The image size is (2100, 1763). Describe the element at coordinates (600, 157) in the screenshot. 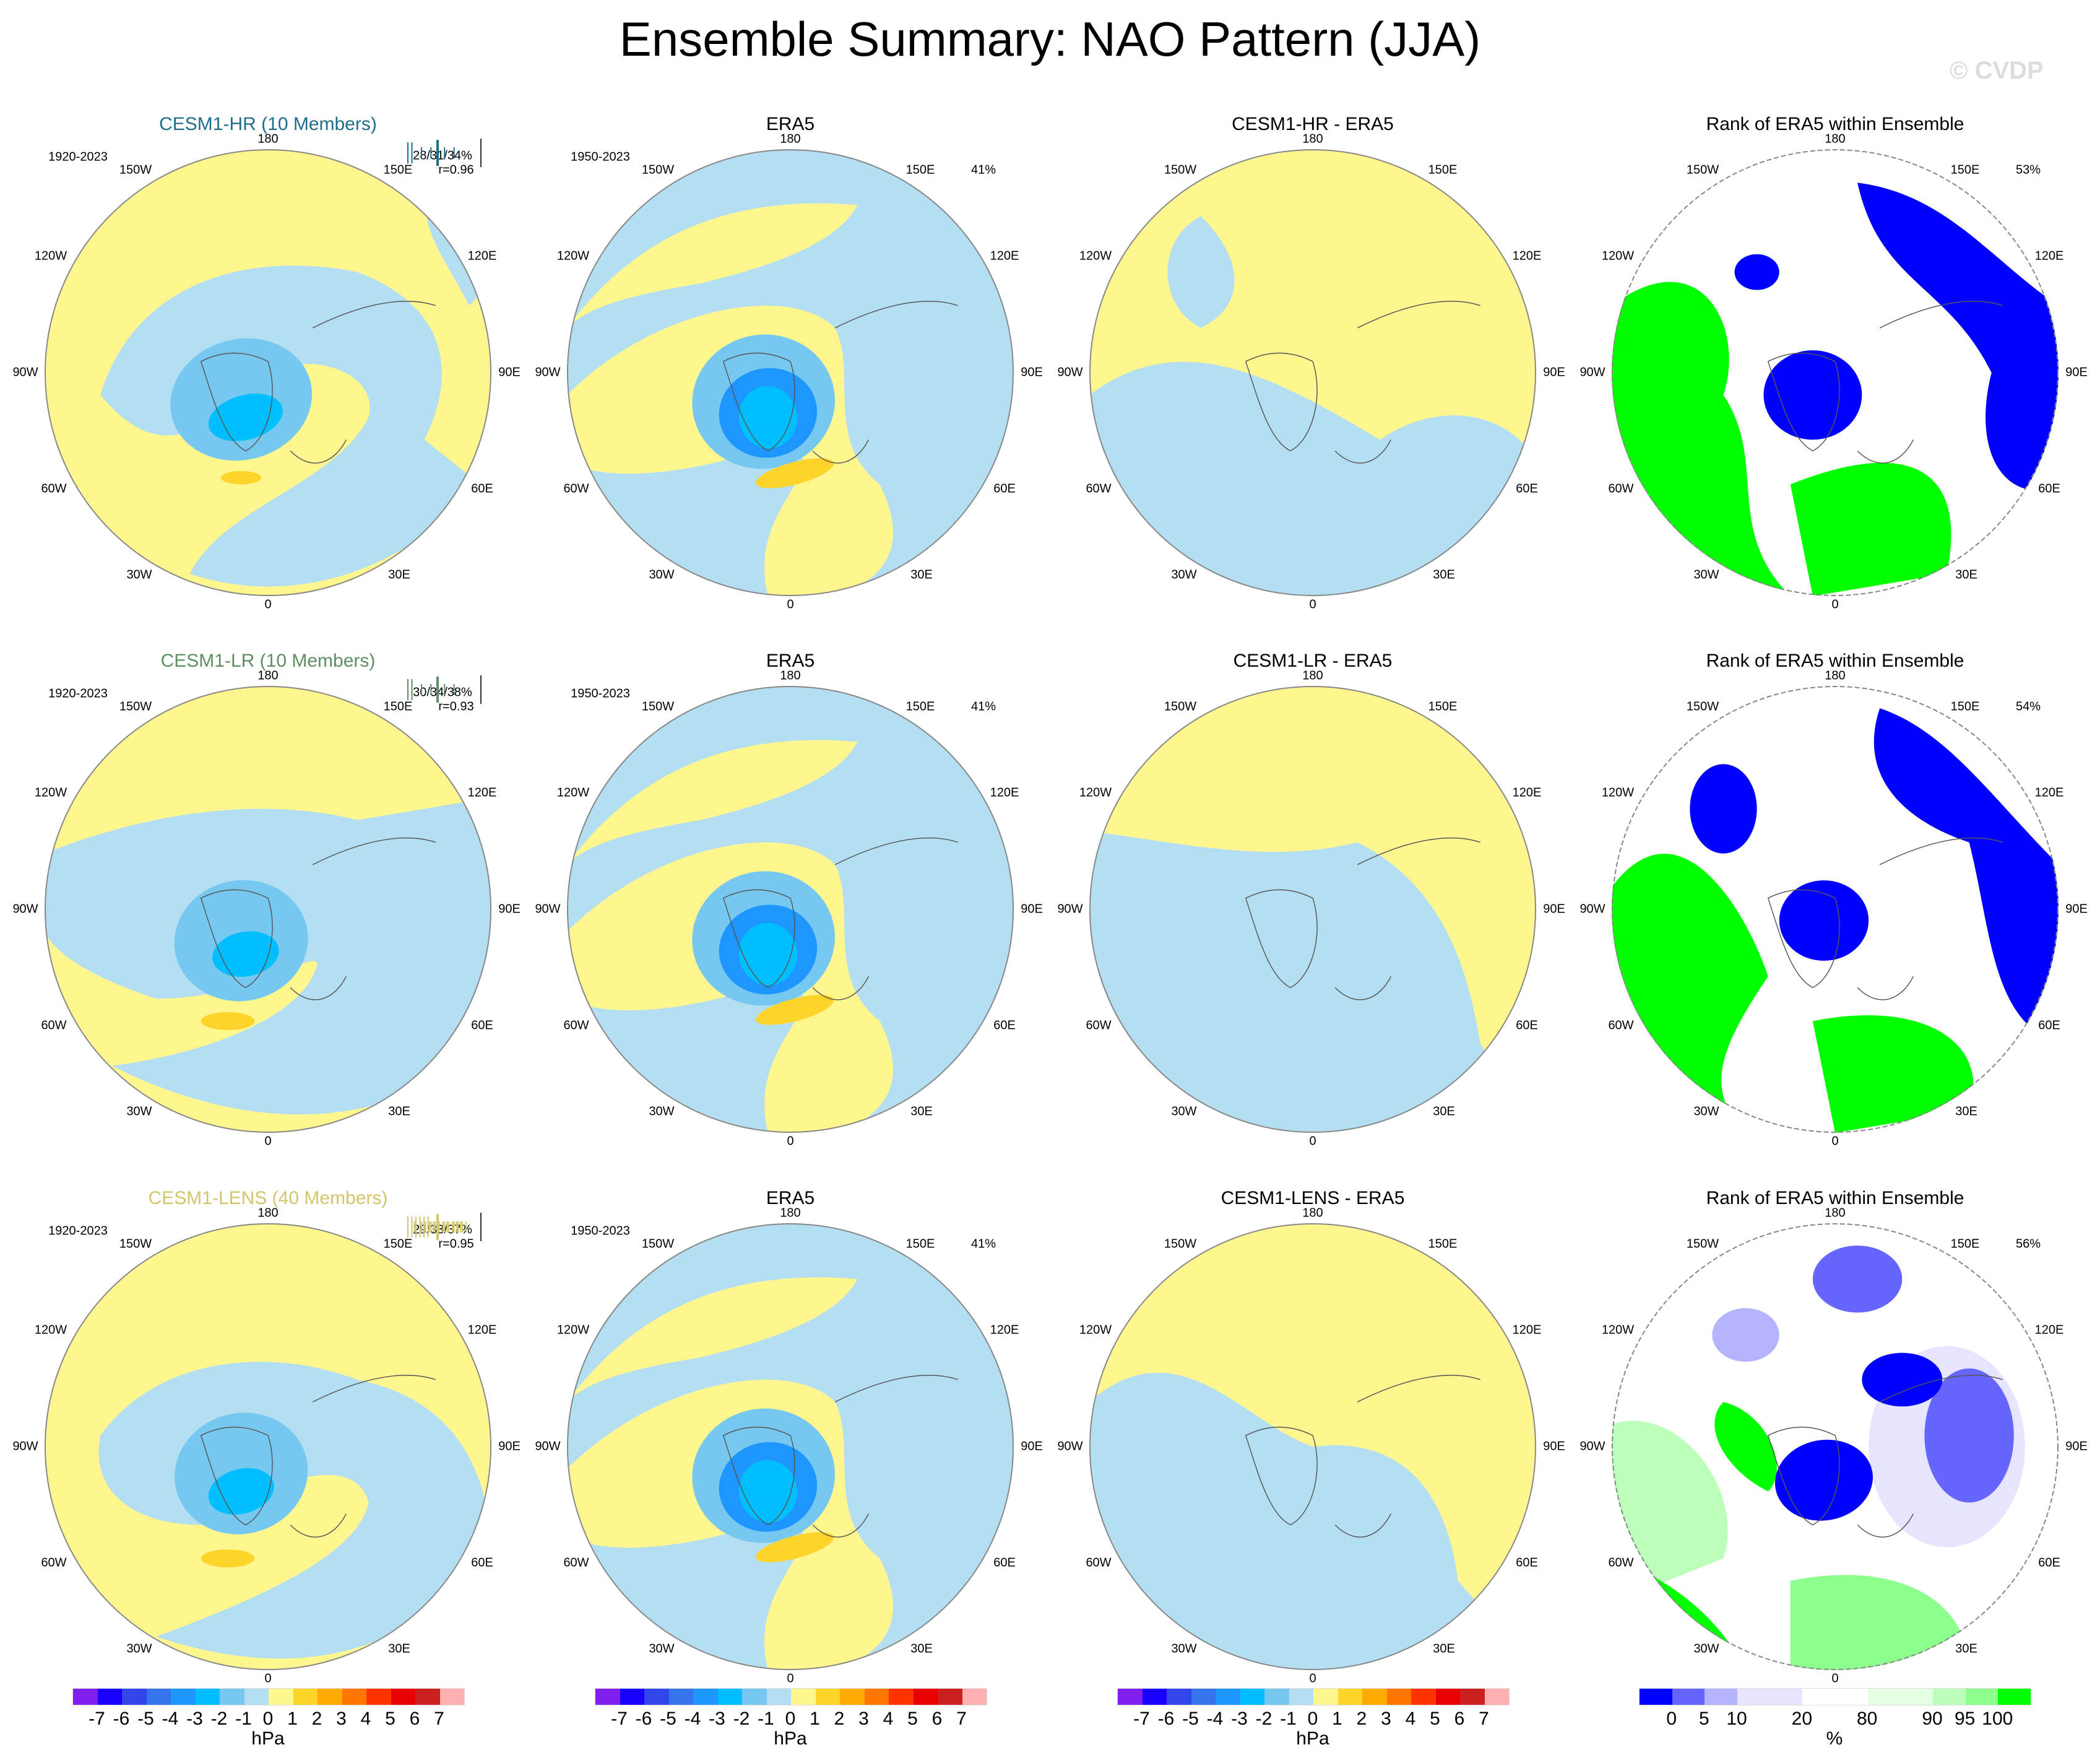

I see `year-range-label: 1950-2023` at that location.